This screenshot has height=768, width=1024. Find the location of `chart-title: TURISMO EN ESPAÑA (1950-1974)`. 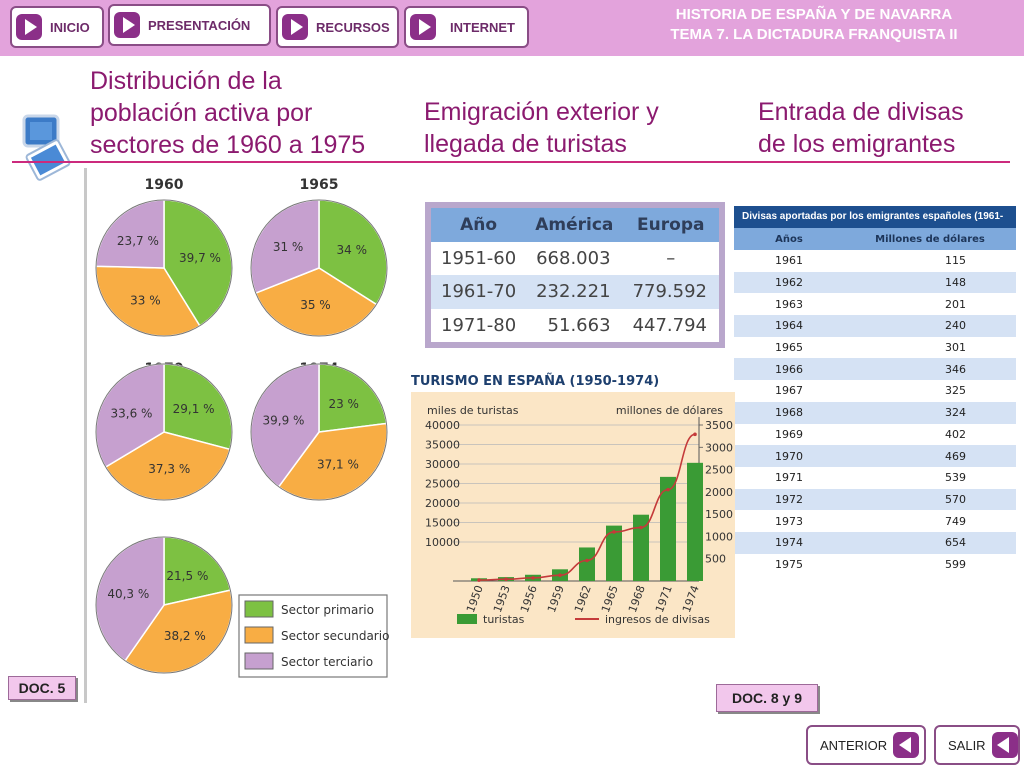

chart-title: TURISMO EN ESPAÑA (1950-1974) is located at coordinates (535, 381).